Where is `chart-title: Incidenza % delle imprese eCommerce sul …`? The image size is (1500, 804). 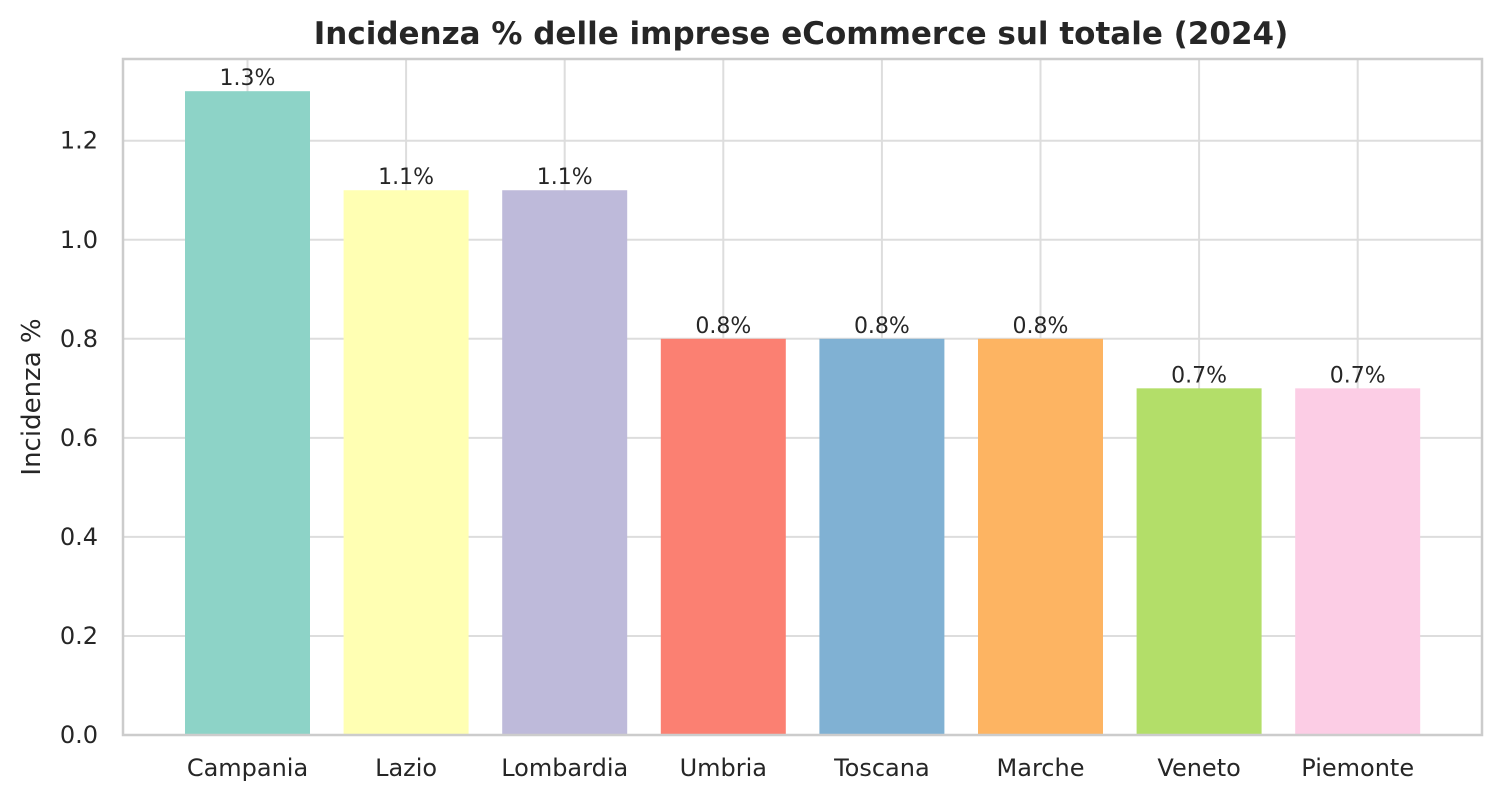 chart-title: Incidenza % delle imprese eCommerce sul … is located at coordinates (801, 34).